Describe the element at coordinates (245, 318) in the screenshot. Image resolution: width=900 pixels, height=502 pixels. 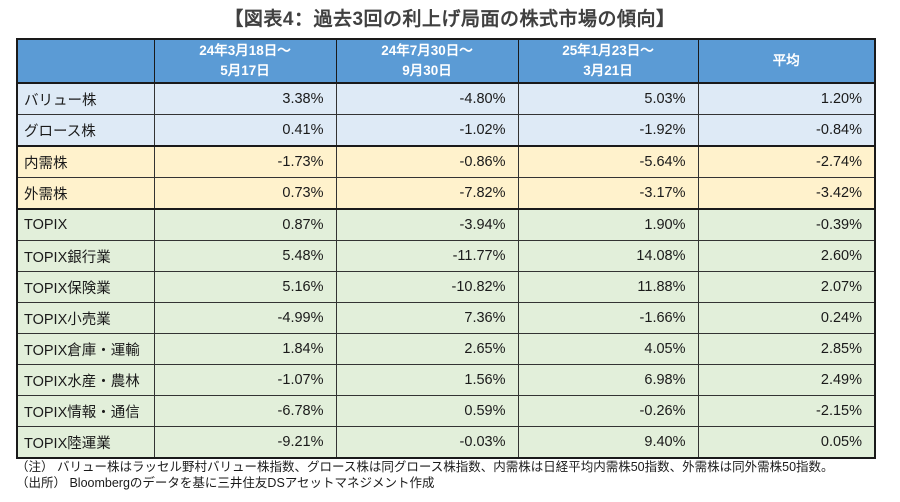
I see `value-cell: -4.99%` at that location.